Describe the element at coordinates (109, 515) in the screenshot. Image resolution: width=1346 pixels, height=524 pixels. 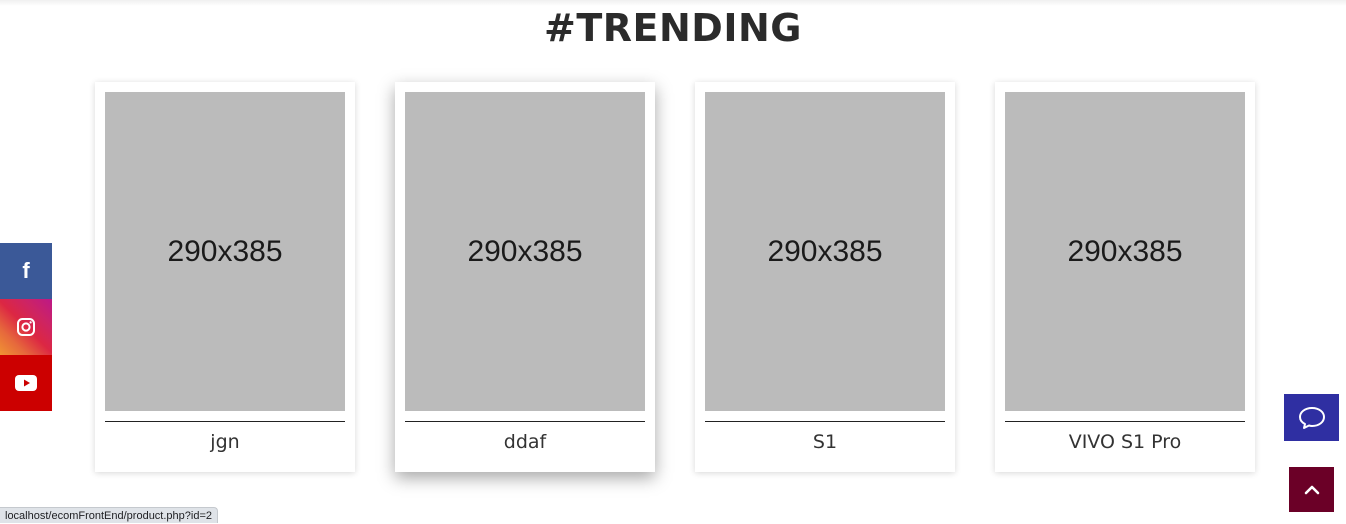
I see `browser-status-bar: localhost/ecomFrontEnd/product.php?id=2` at that location.